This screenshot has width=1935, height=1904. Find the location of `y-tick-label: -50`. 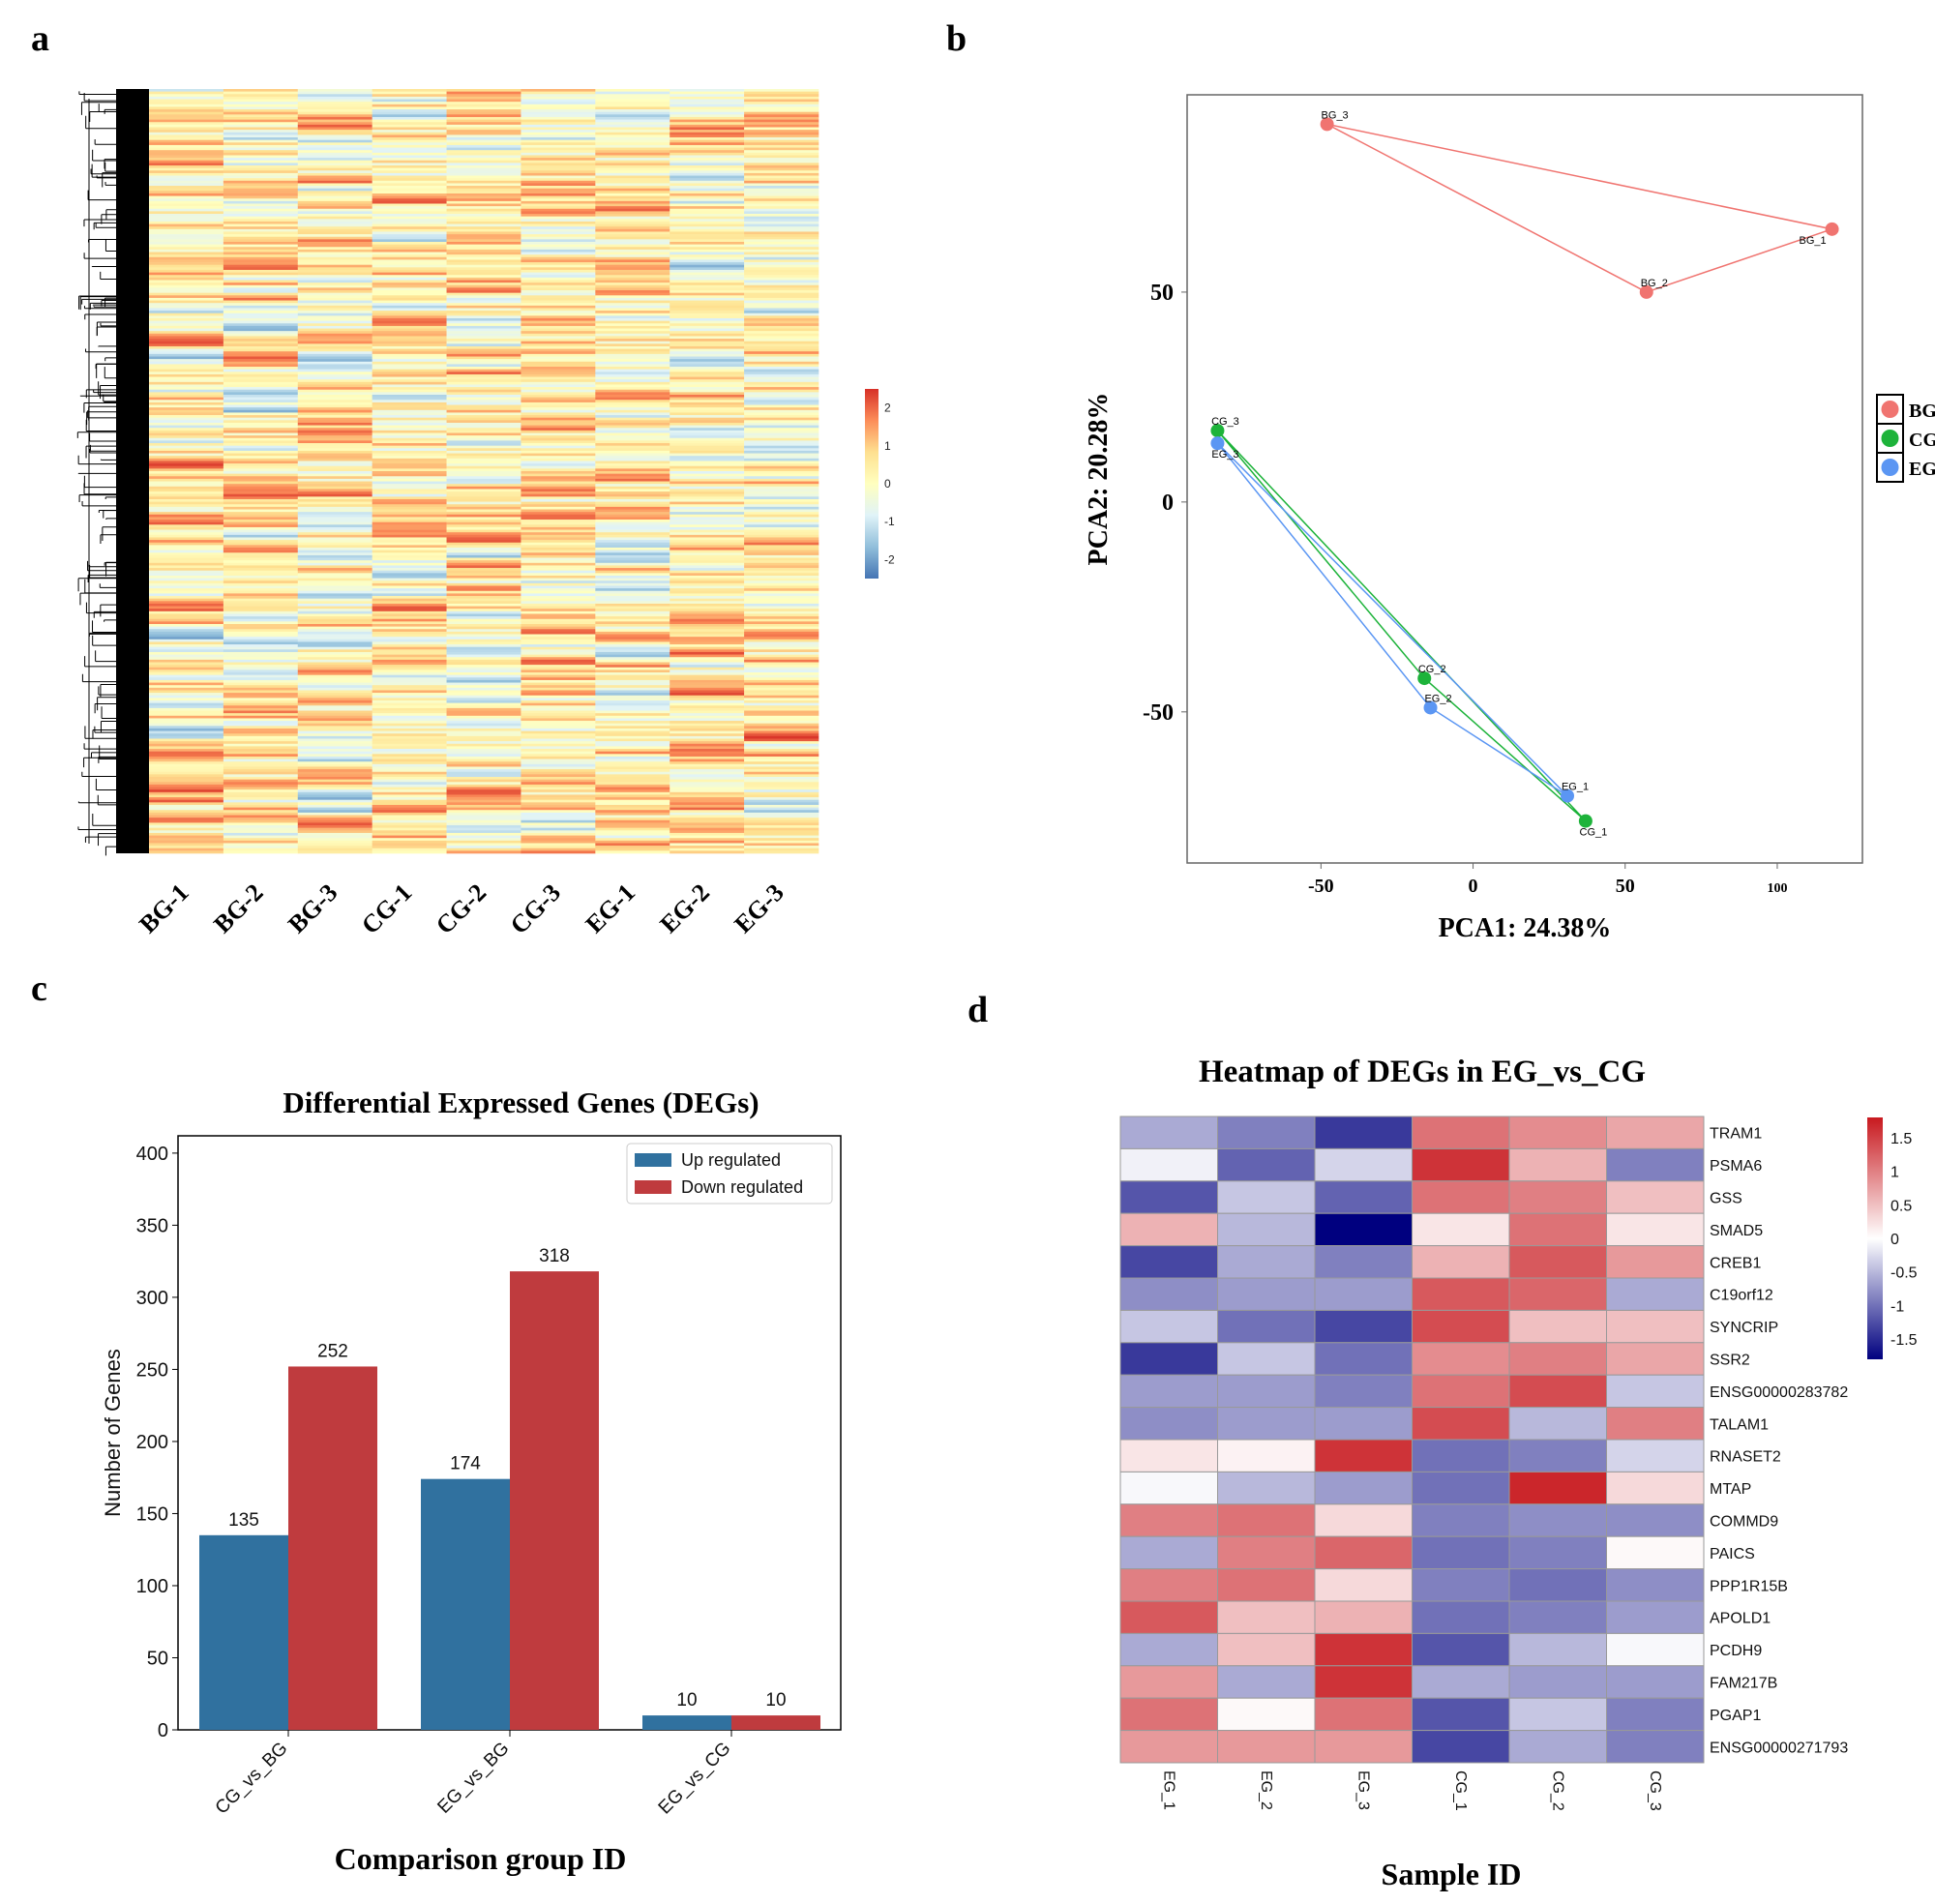

y-tick-label: -50 is located at coordinates (1158, 713).